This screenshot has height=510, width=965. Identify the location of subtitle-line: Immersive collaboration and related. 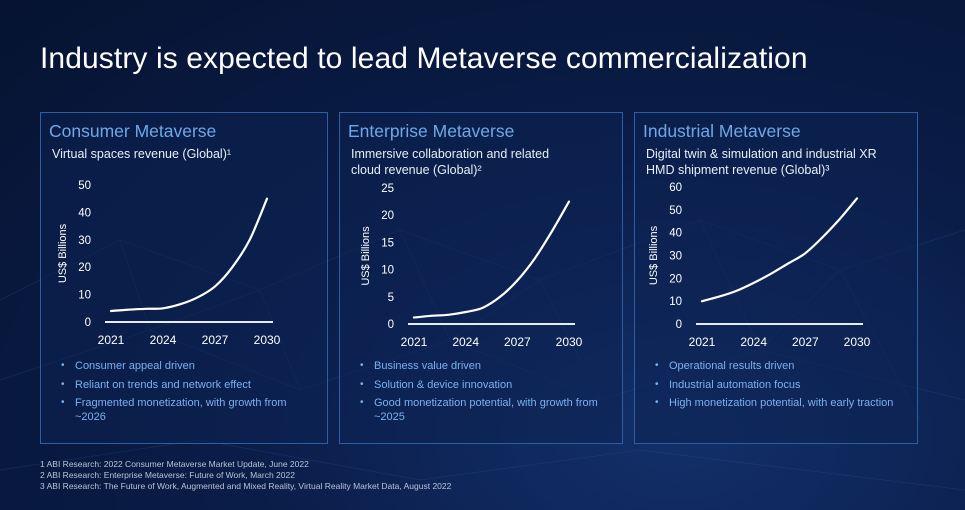
(450, 154).